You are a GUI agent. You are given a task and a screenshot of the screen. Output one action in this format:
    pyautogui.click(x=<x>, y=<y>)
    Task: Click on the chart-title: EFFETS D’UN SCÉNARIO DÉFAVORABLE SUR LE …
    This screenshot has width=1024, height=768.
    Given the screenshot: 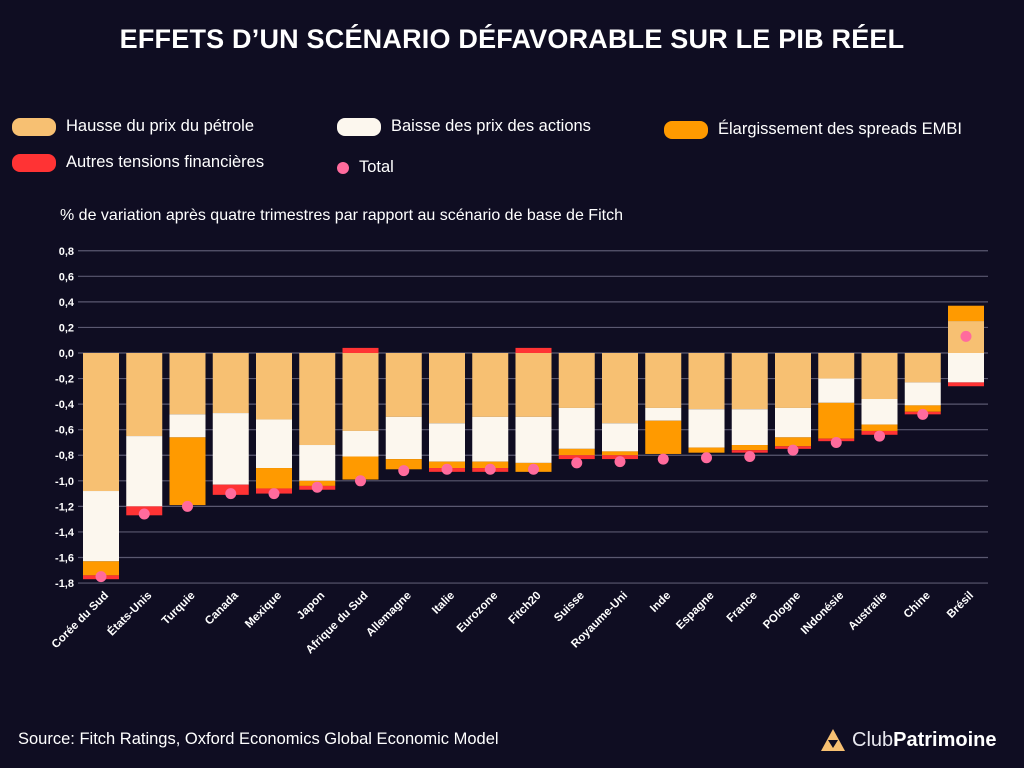 What is the action you would take?
    pyautogui.click(x=512, y=39)
    